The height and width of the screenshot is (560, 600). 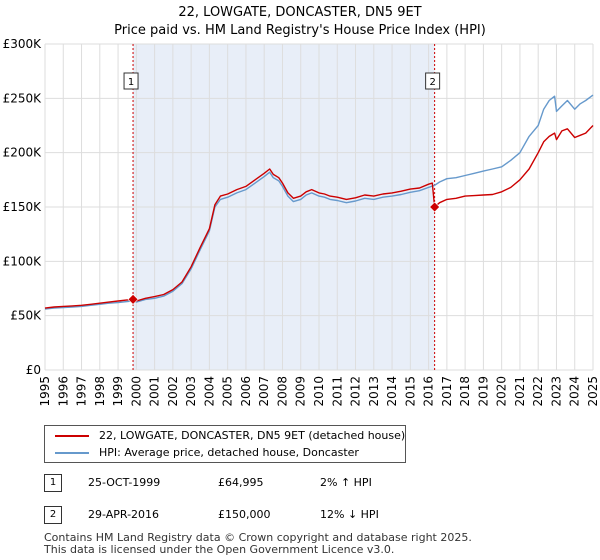 What do you see at coordinates (136, 391) in the screenshot?
I see `x-tick-label: 2000` at bounding box center [136, 391].